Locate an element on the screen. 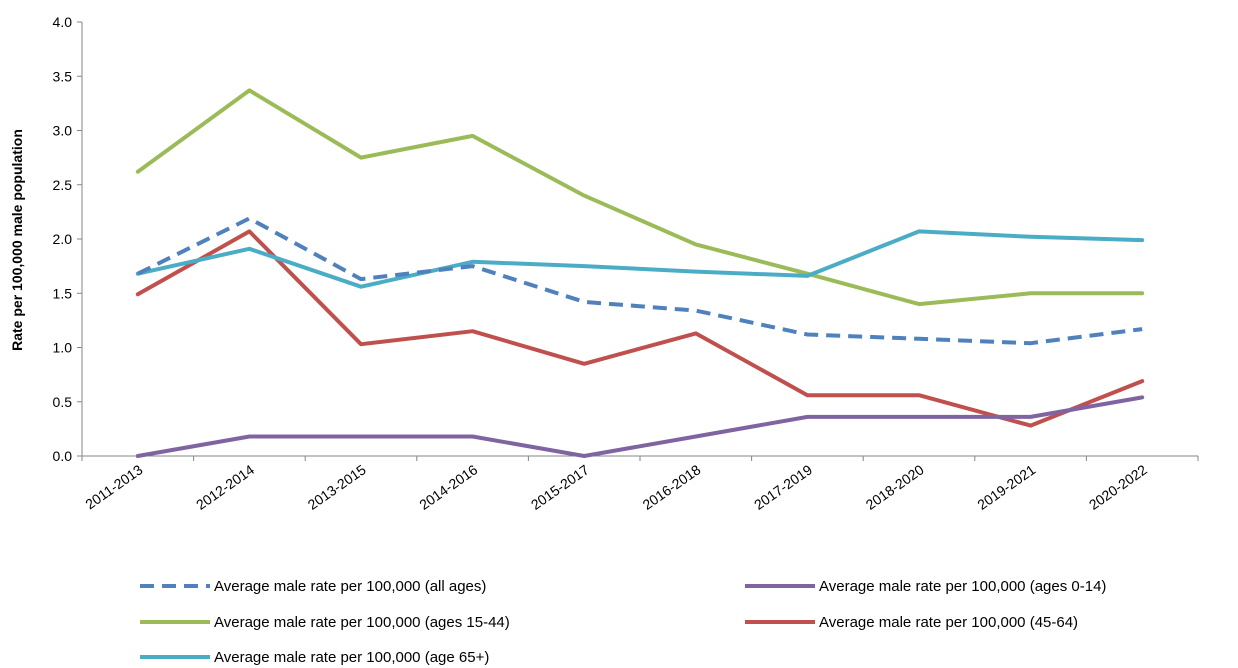 The width and height of the screenshot is (1238, 668). y-tick-label: 1.5 is located at coordinates (63, 293).